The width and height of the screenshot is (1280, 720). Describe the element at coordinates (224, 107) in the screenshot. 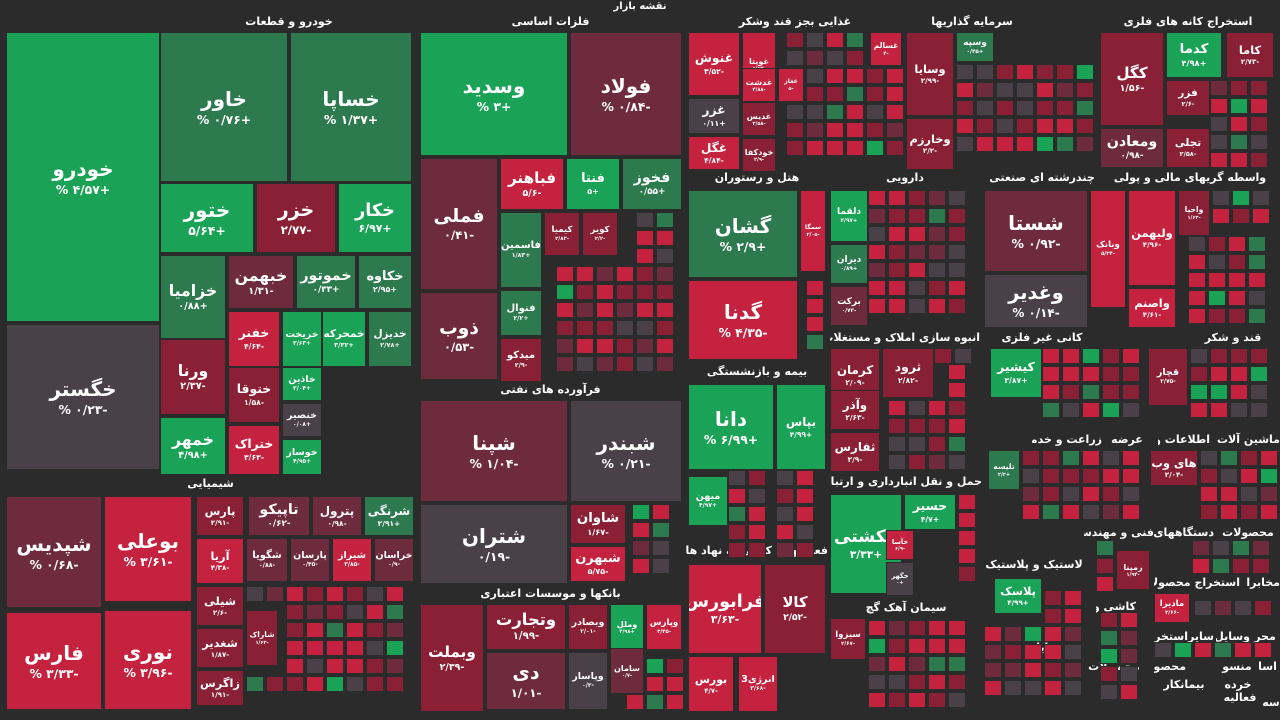

I see `stock-tile: خاور +۰/۷۶ %` at that location.